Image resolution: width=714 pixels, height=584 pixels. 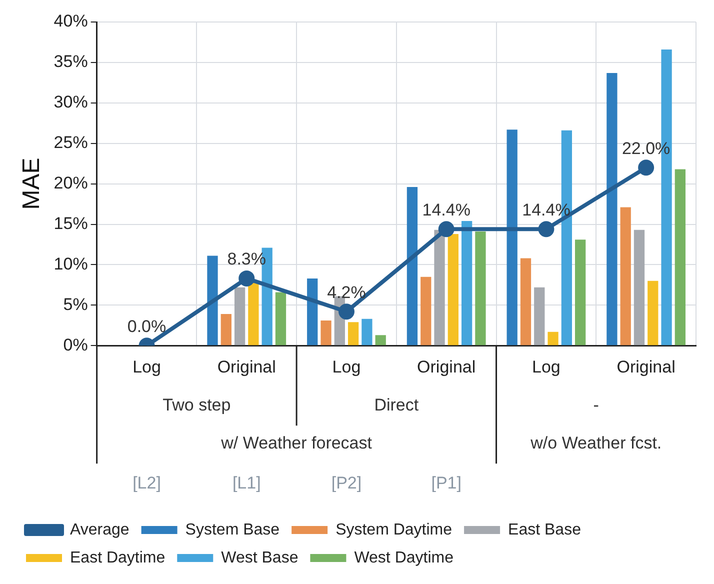 I want to click on legend-label: Average, so click(x=100, y=529).